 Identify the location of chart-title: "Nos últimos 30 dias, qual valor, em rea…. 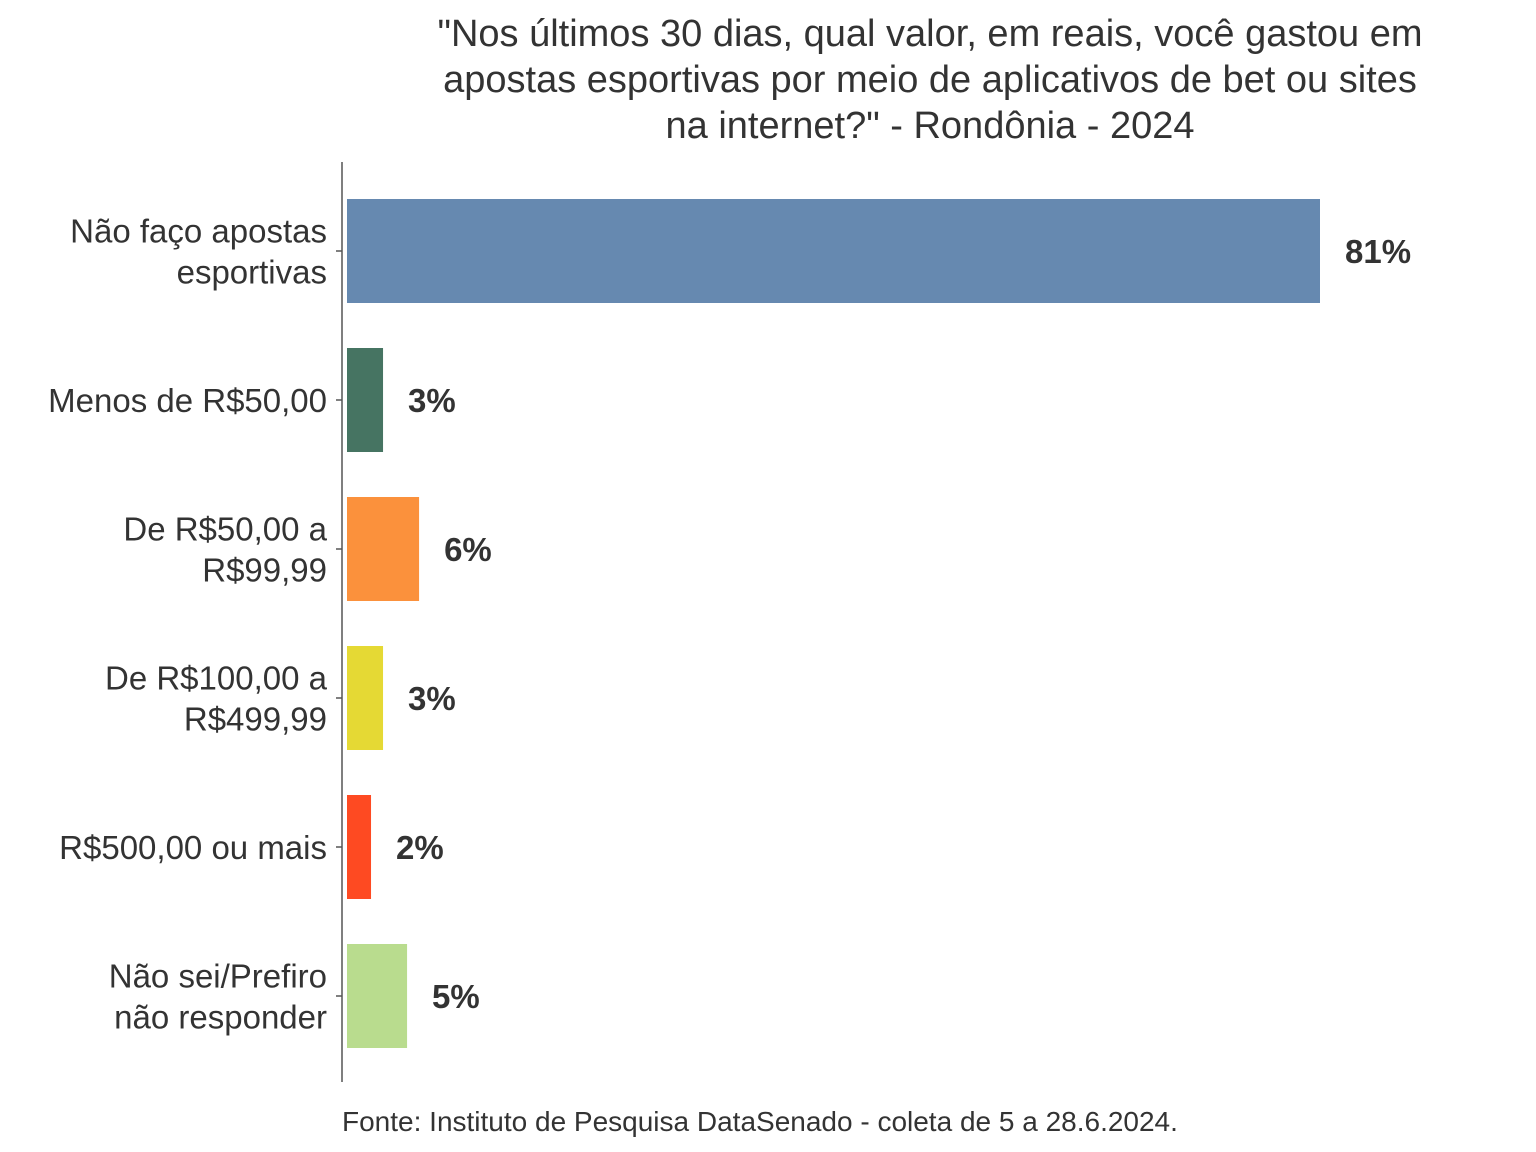
(929, 80).